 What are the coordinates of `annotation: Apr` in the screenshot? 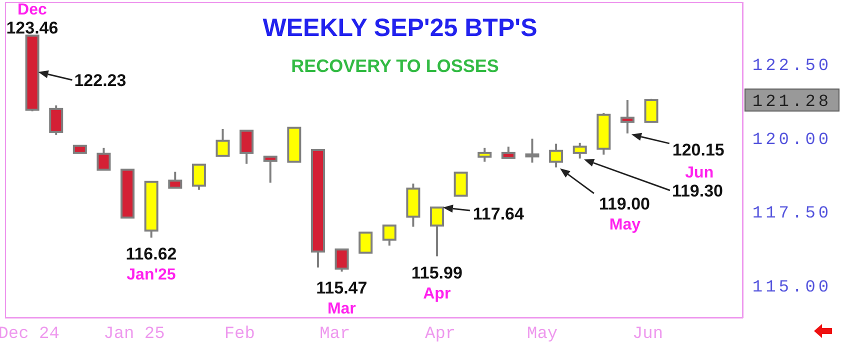 It's located at (437, 293).